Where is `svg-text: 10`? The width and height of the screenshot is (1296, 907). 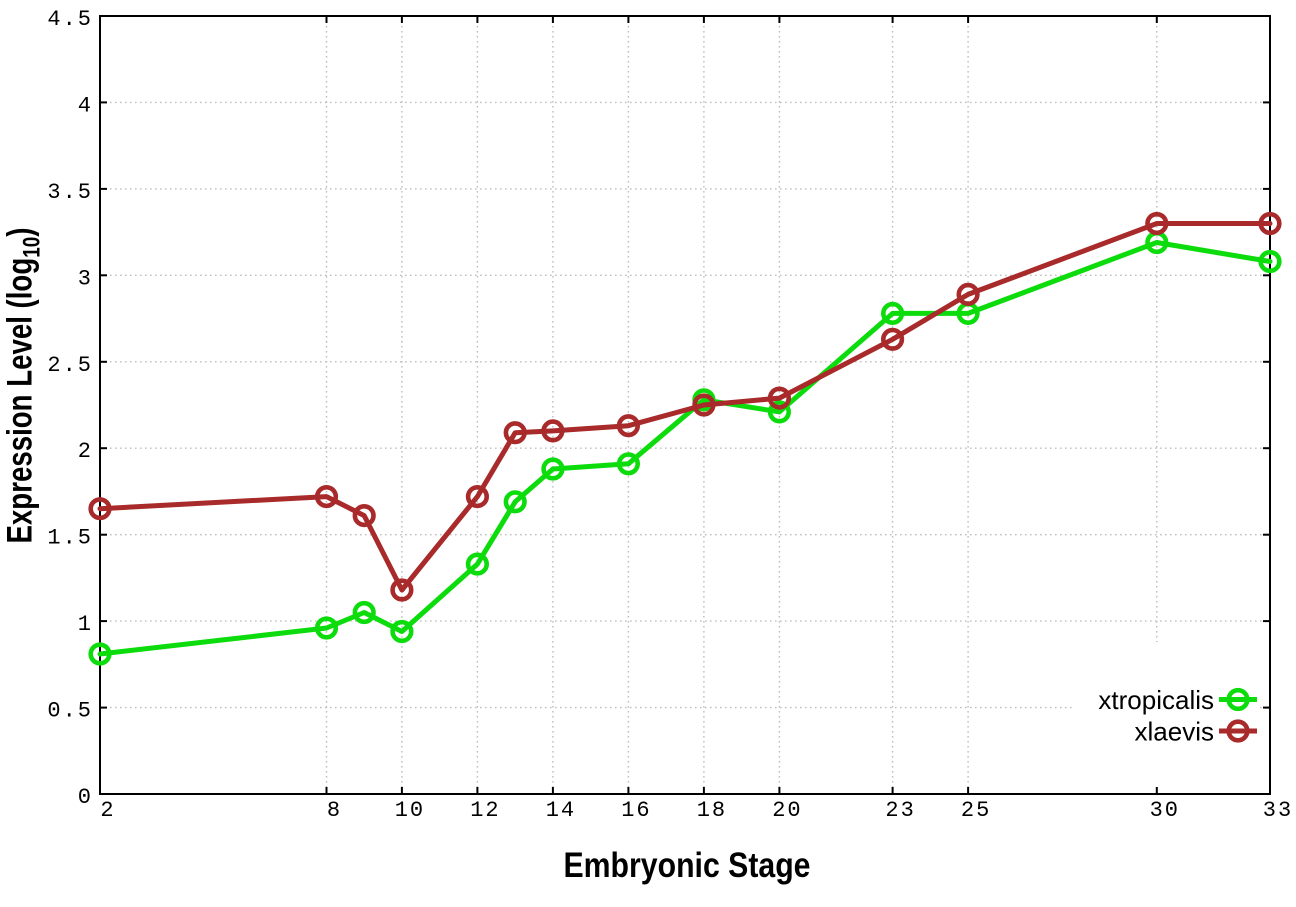 svg-text: 10 is located at coordinates (410, 810).